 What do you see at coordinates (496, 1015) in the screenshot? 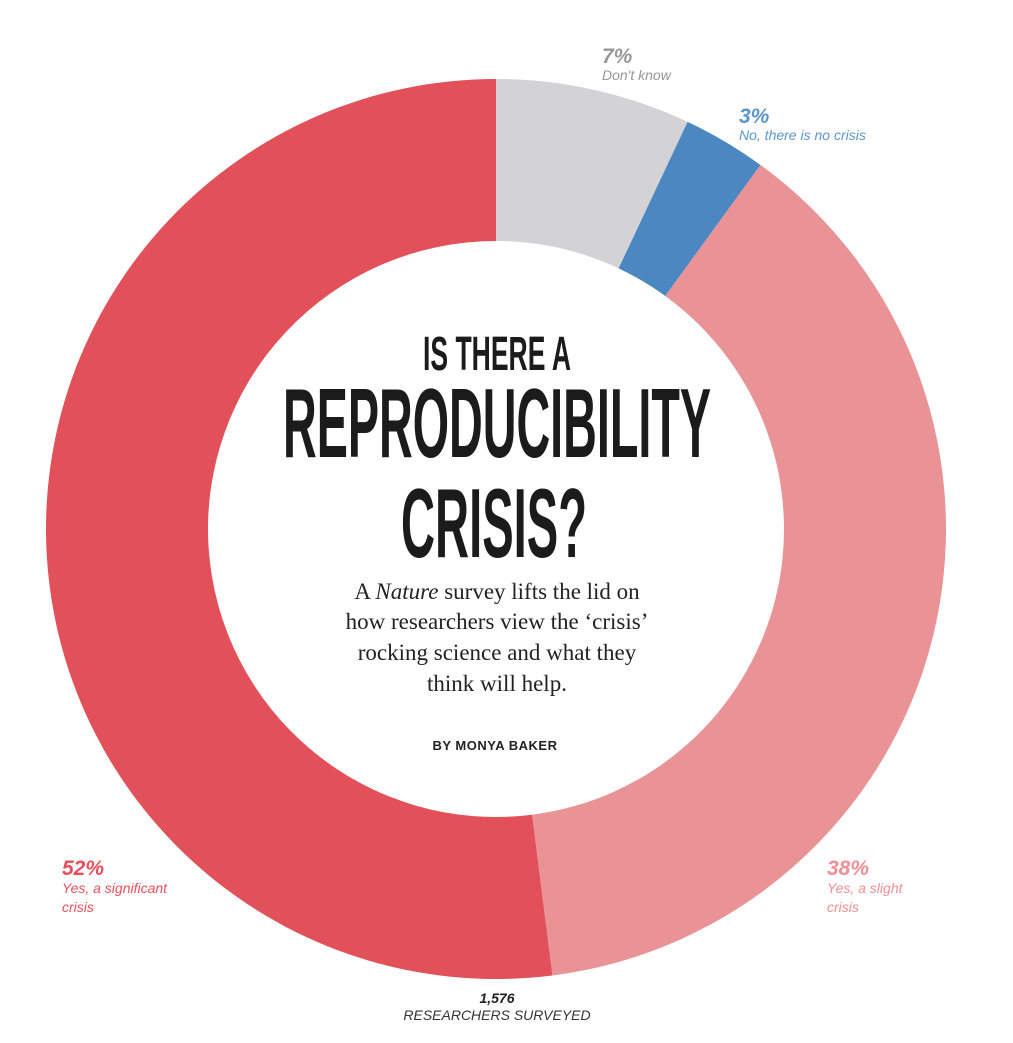
I see `total-label: RESEARCHERS SURVEYED` at bounding box center [496, 1015].